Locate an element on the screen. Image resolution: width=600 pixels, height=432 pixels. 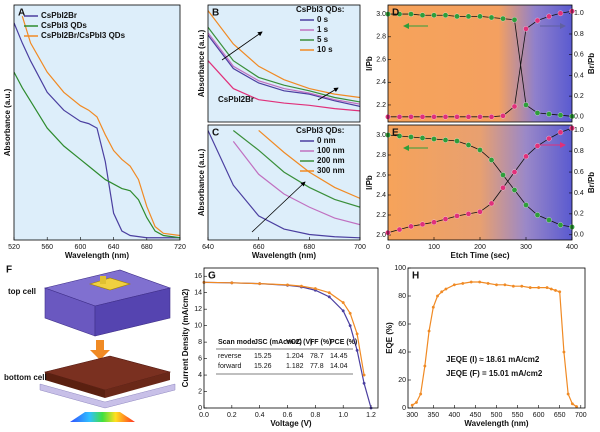
legend-title: CsPbI3 QDs: is located at coordinates (320, 9).